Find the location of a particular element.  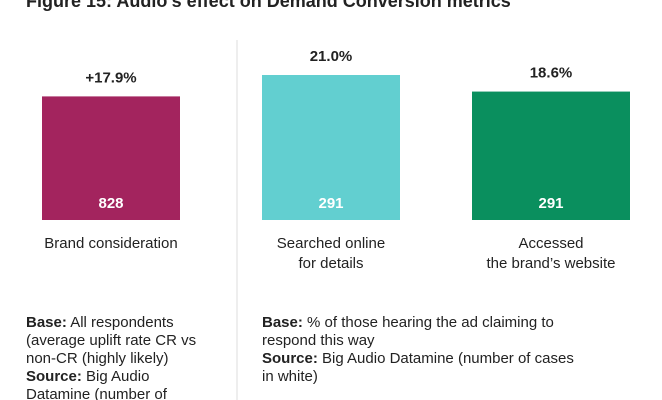

note-text: respond this way is located at coordinates (318, 340).